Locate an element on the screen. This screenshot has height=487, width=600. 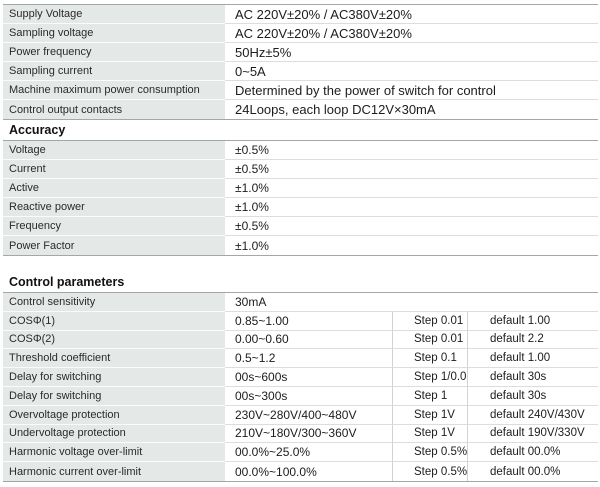
row-label: COSΦ(2) is located at coordinates (114, 340).